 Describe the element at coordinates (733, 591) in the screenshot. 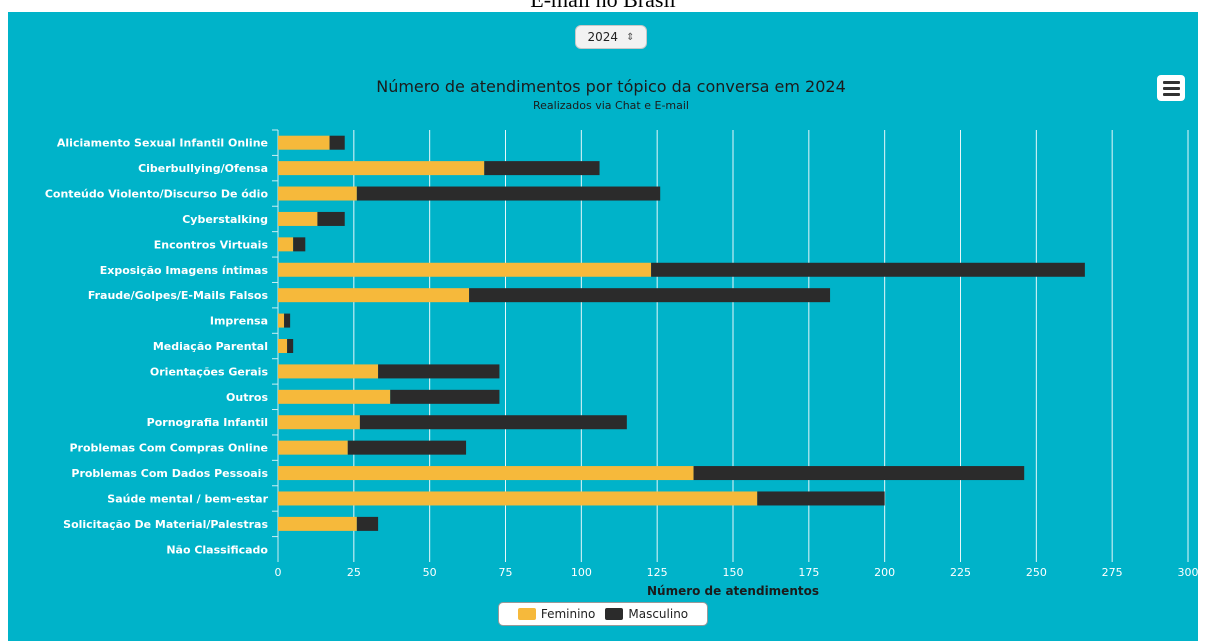

I see `x-axis-label: Número de atendimentos` at that location.